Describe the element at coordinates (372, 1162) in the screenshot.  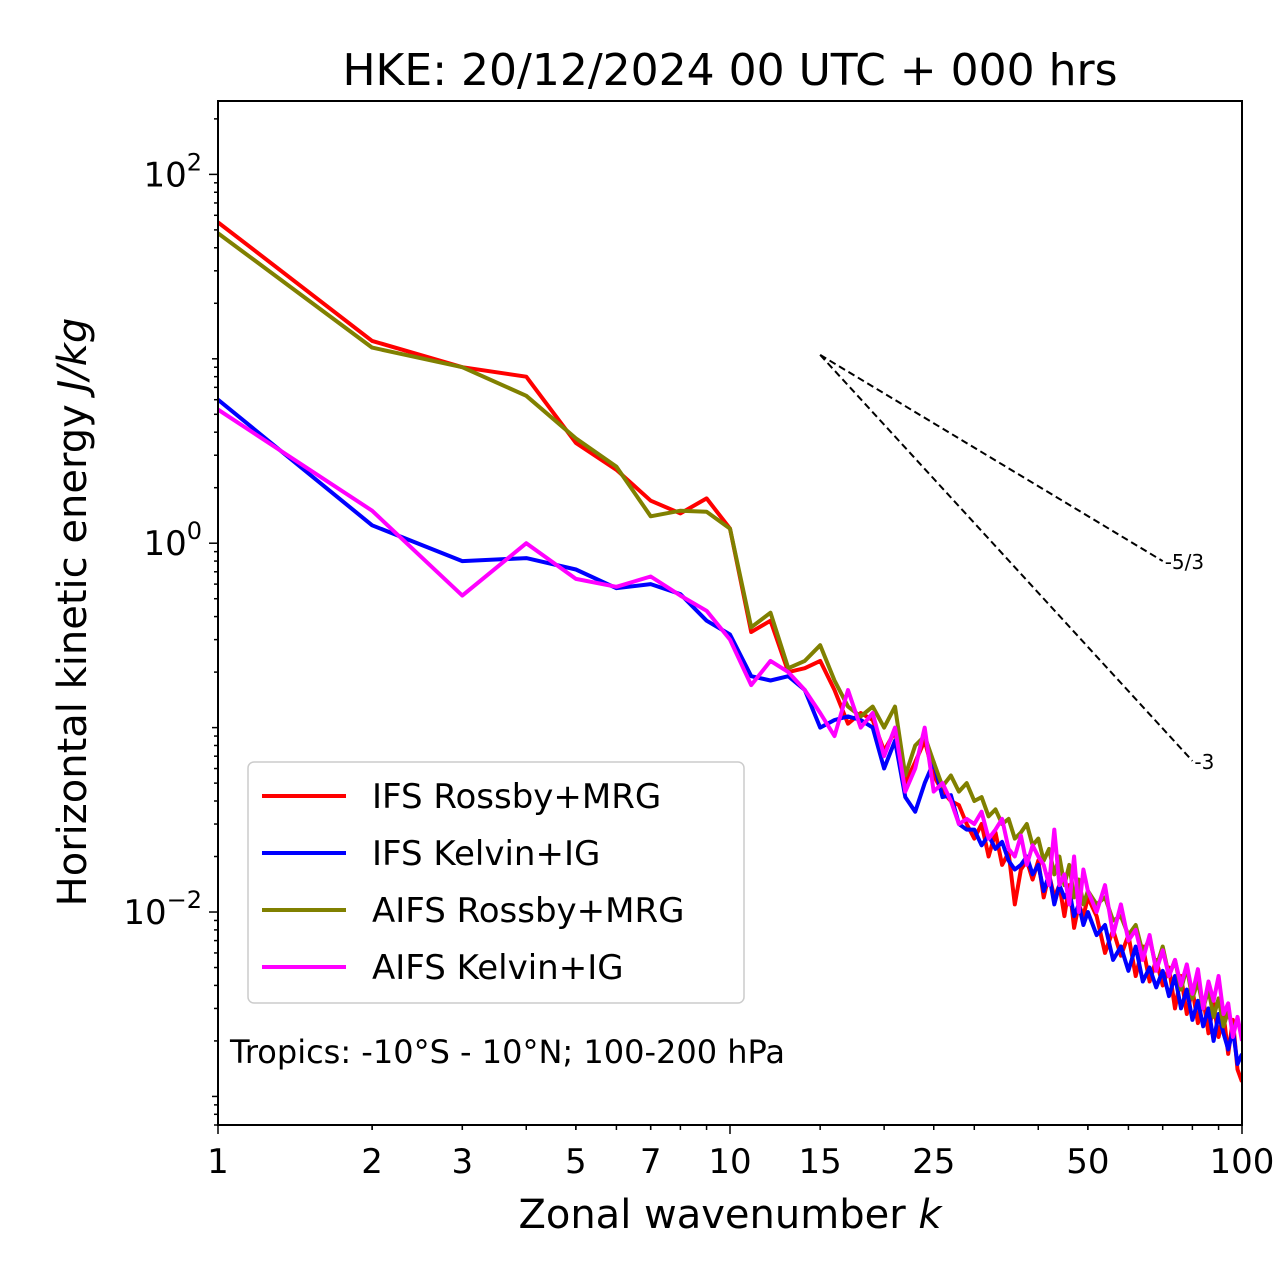
I see `x-tick-label: 2` at that location.